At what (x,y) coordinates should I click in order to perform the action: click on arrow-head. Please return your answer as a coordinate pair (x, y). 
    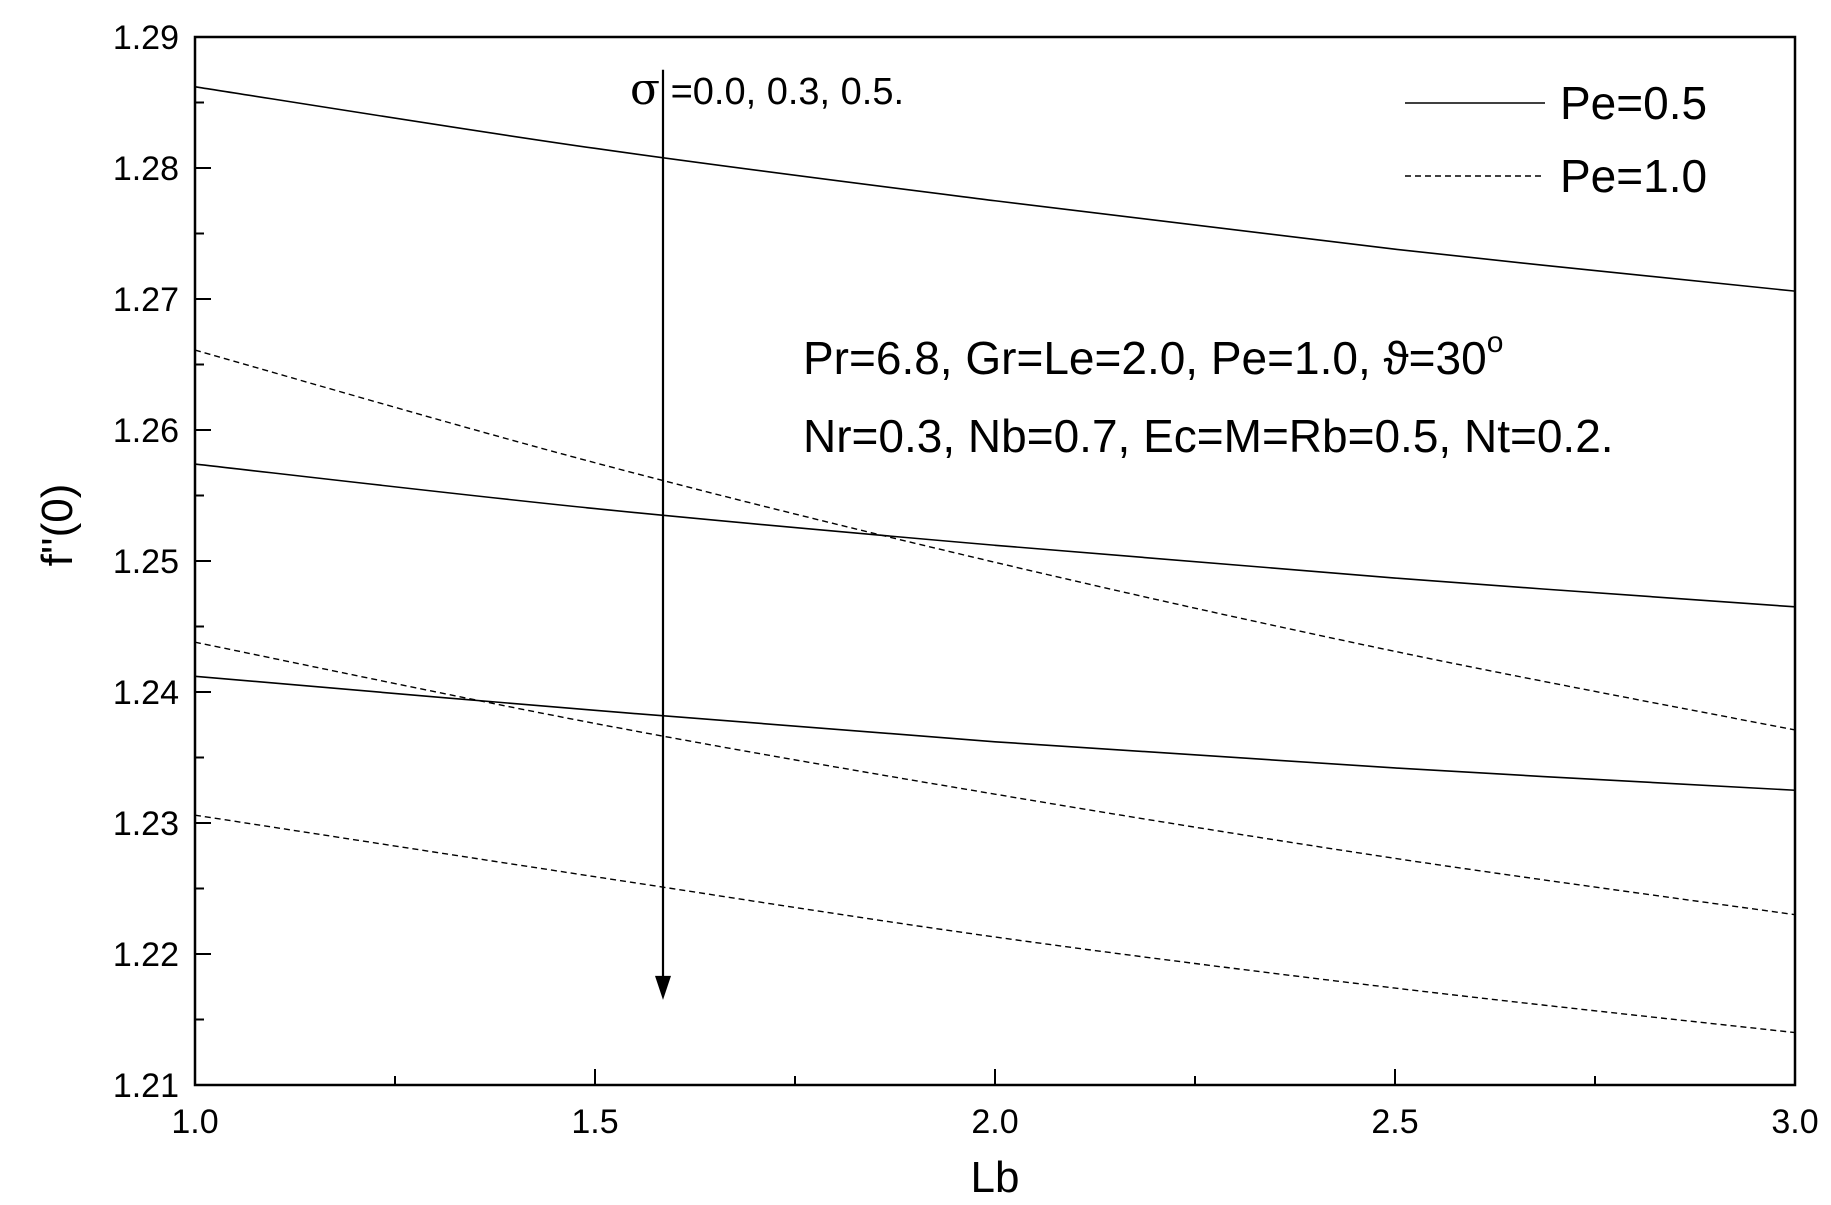
    Looking at the image, I should click on (663, 987).